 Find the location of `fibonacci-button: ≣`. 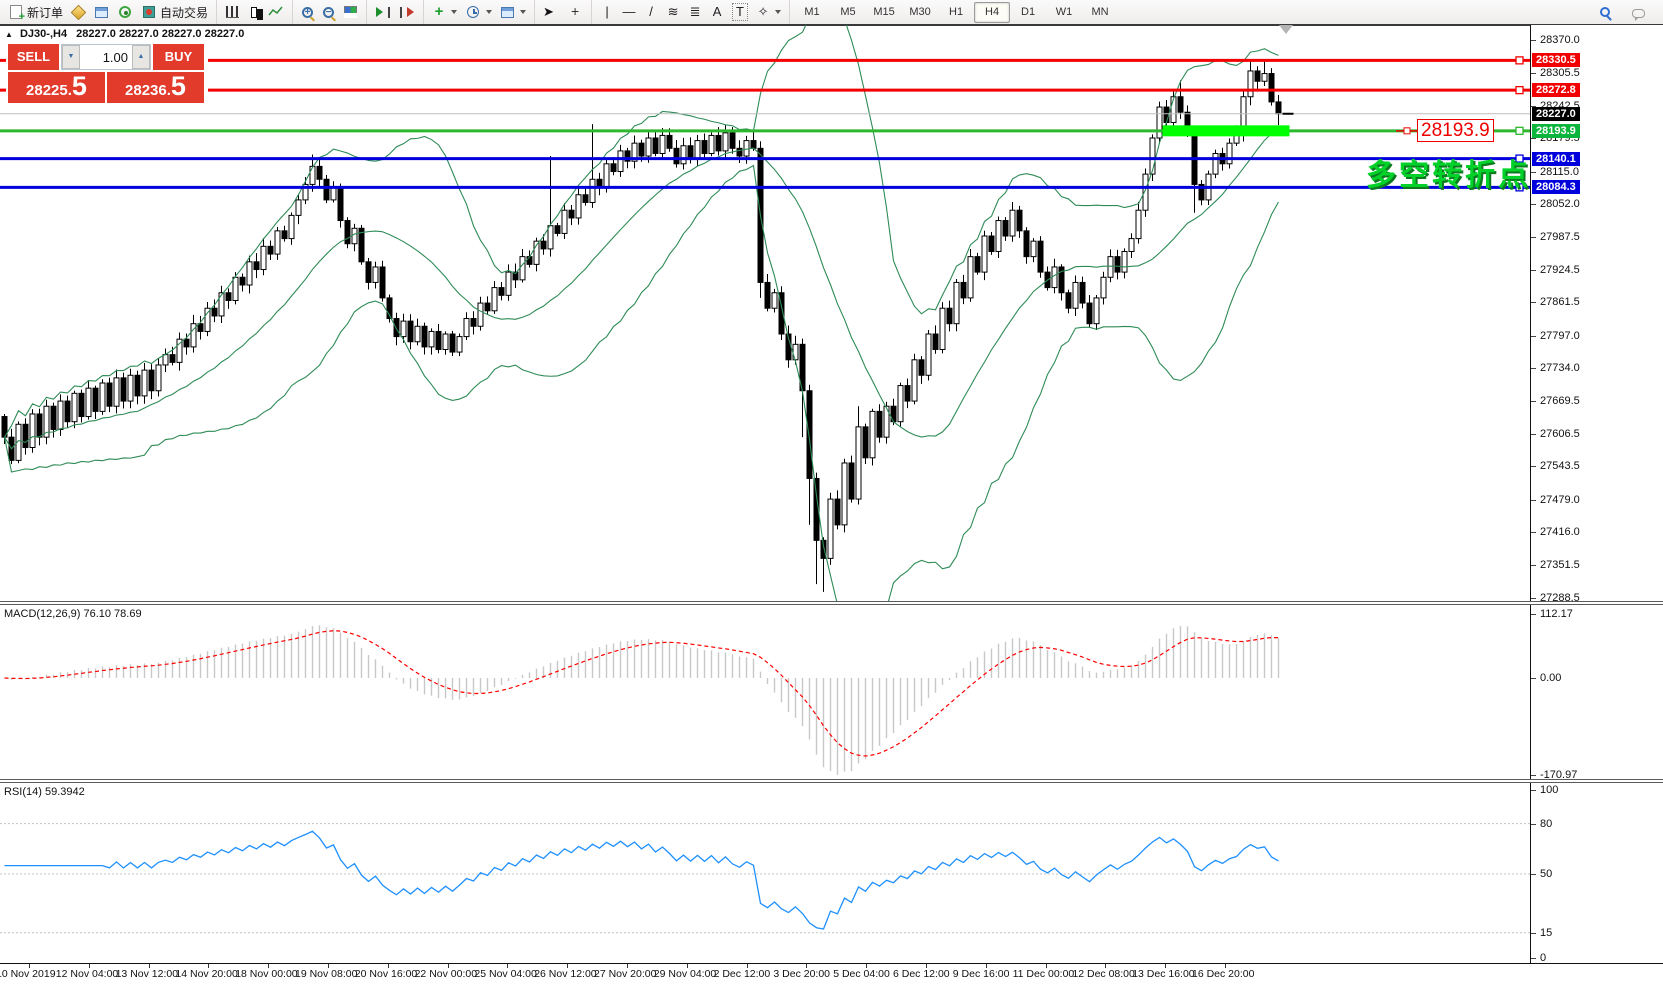

fibonacci-button: ≣ is located at coordinates (695, 12).